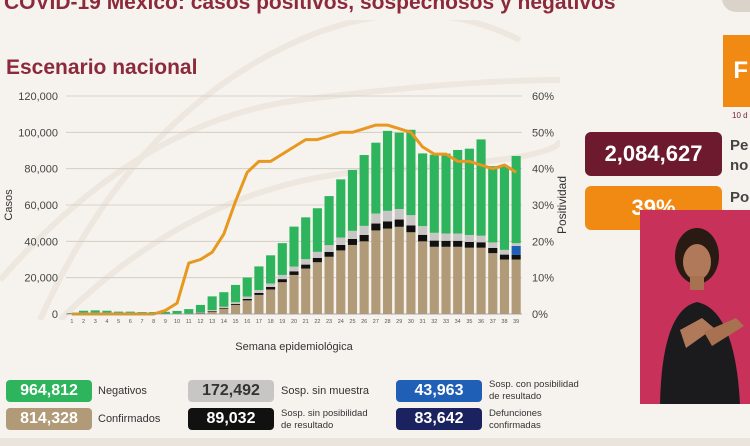 This screenshot has height=446, width=750. What do you see at coordinates (307, 425) in the screenshot?
I see `legend-sin-posibilidad-label-2: de resultado` at bounding box center [307, 425].